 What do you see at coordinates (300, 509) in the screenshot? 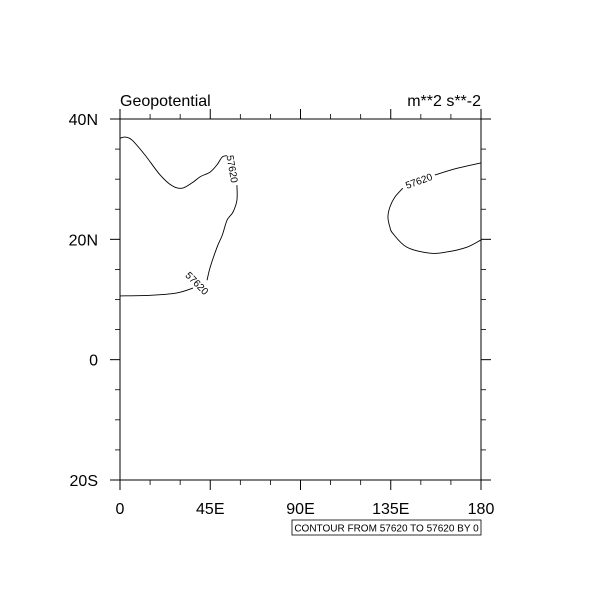
I see `x-tick-label: 90E` at bounding box center [300, 509].